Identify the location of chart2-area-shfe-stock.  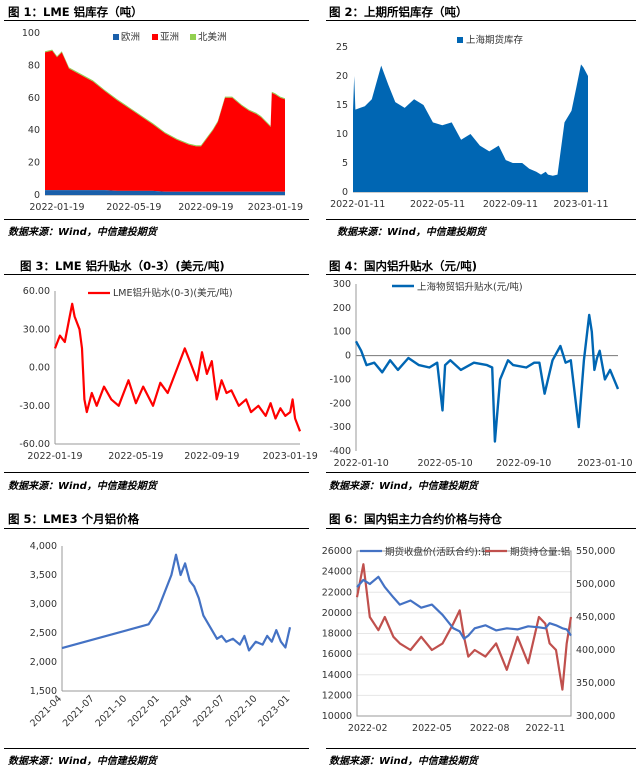
(470, 128).